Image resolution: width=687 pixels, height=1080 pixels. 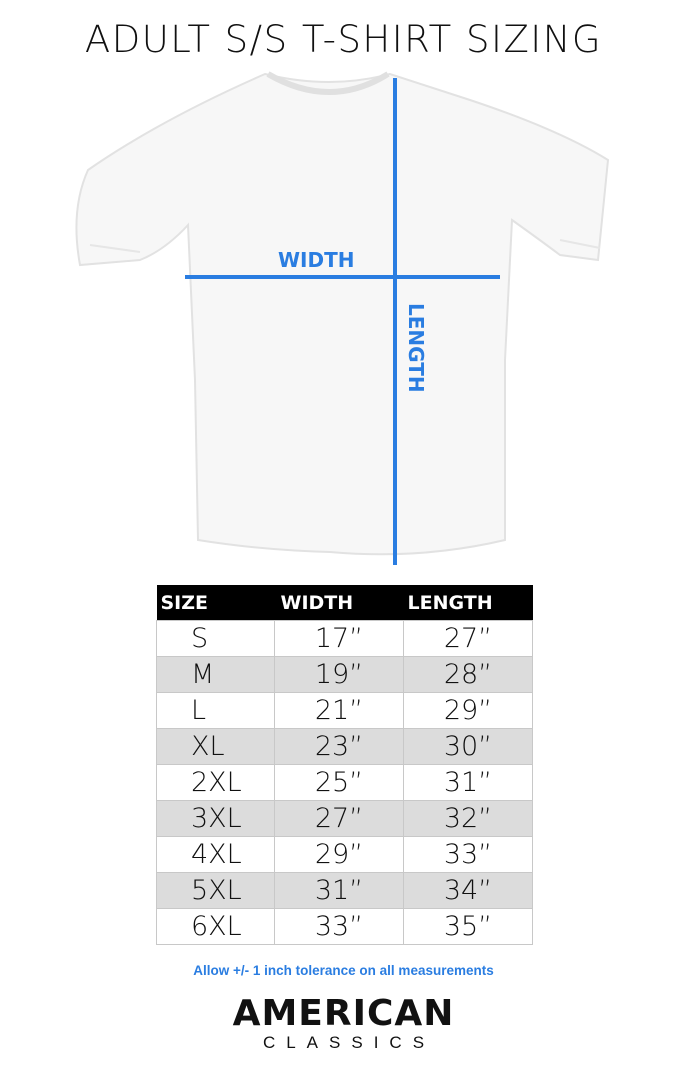 I want to click on size-cell: 3XL, so click(x=215, y=818).